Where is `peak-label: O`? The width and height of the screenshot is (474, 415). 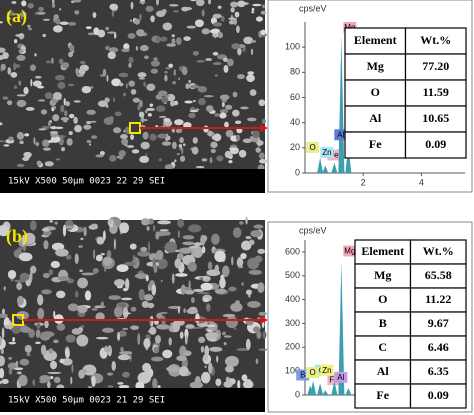
peak-label: O is located at coordinates (313, 147).